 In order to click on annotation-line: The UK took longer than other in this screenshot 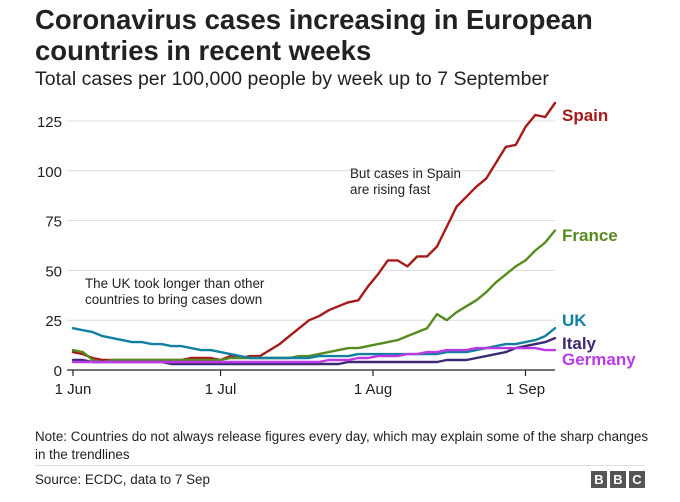, I will do `click(175, 283)`.